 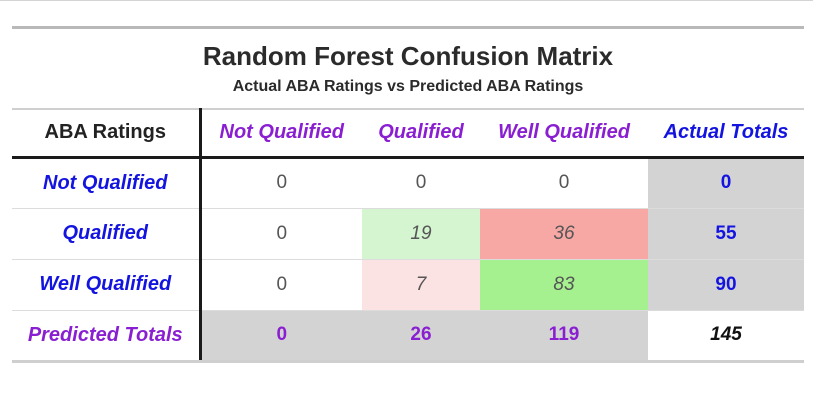 I want to click on grand-total: 145, so click(x=726, y=336).